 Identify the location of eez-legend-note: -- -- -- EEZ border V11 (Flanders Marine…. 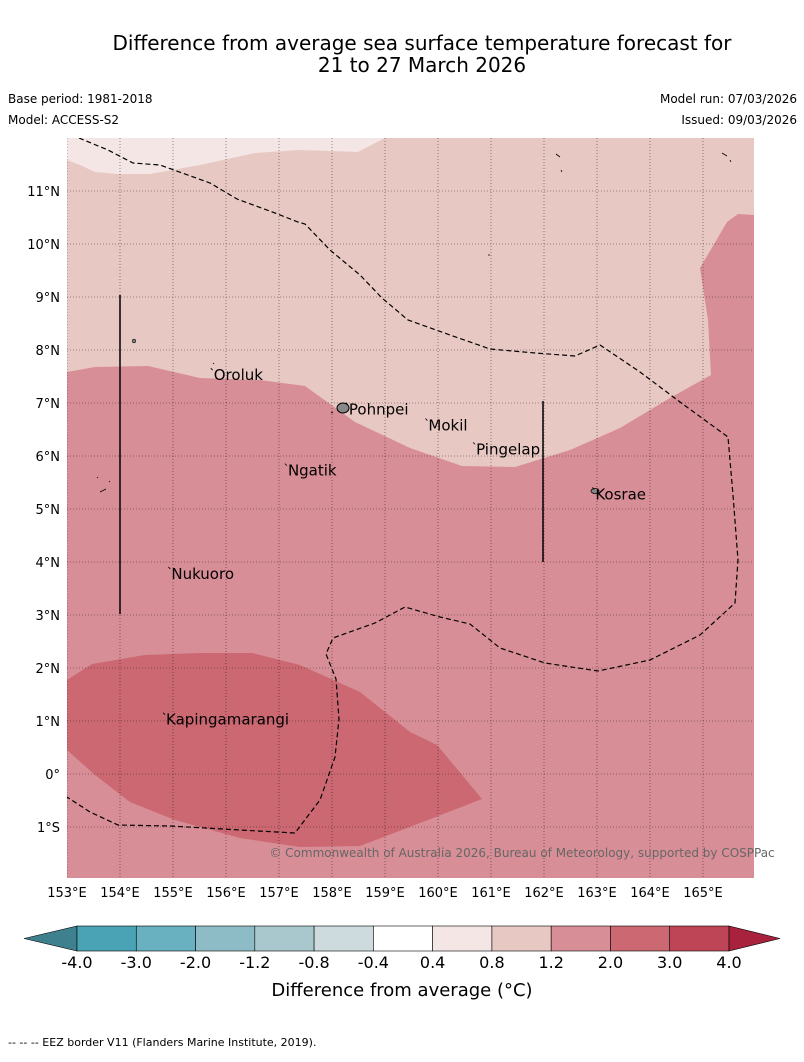
(162, 1042).